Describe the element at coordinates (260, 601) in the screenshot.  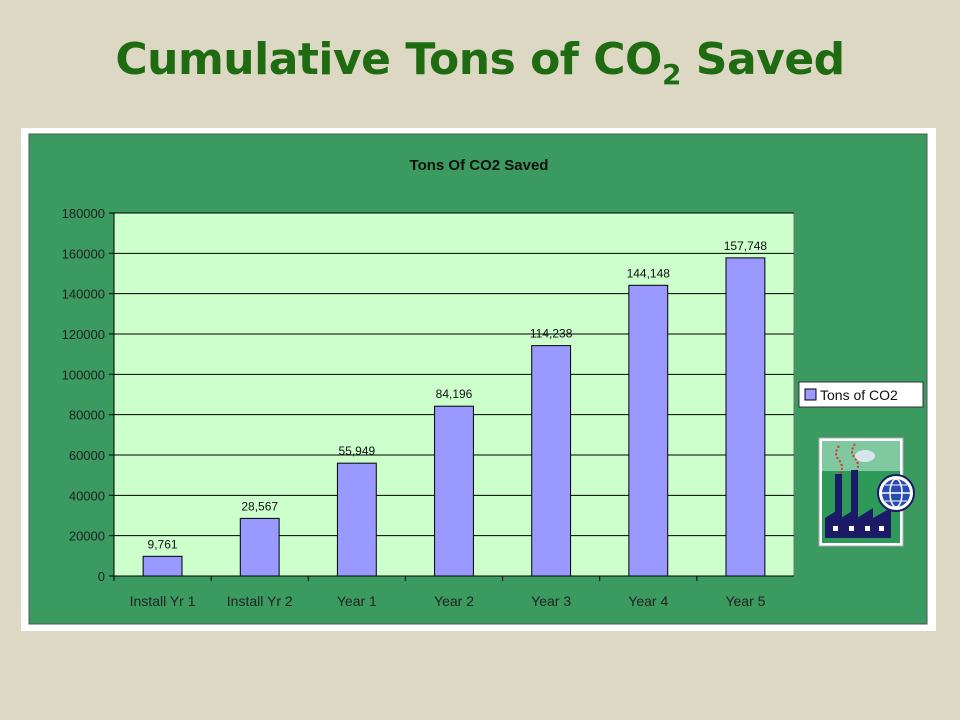
I see `x-tick-label: Install Yr 2` at that location.